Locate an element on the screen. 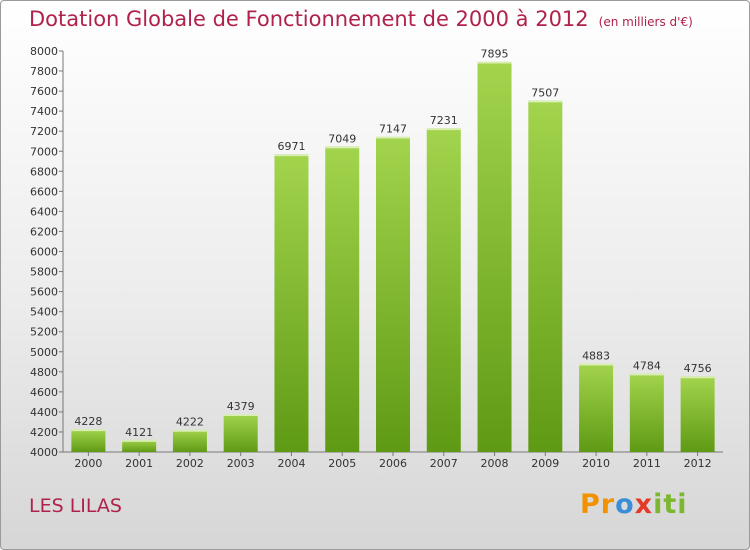  data-label: 6971 is located at coordinates (291, 146).